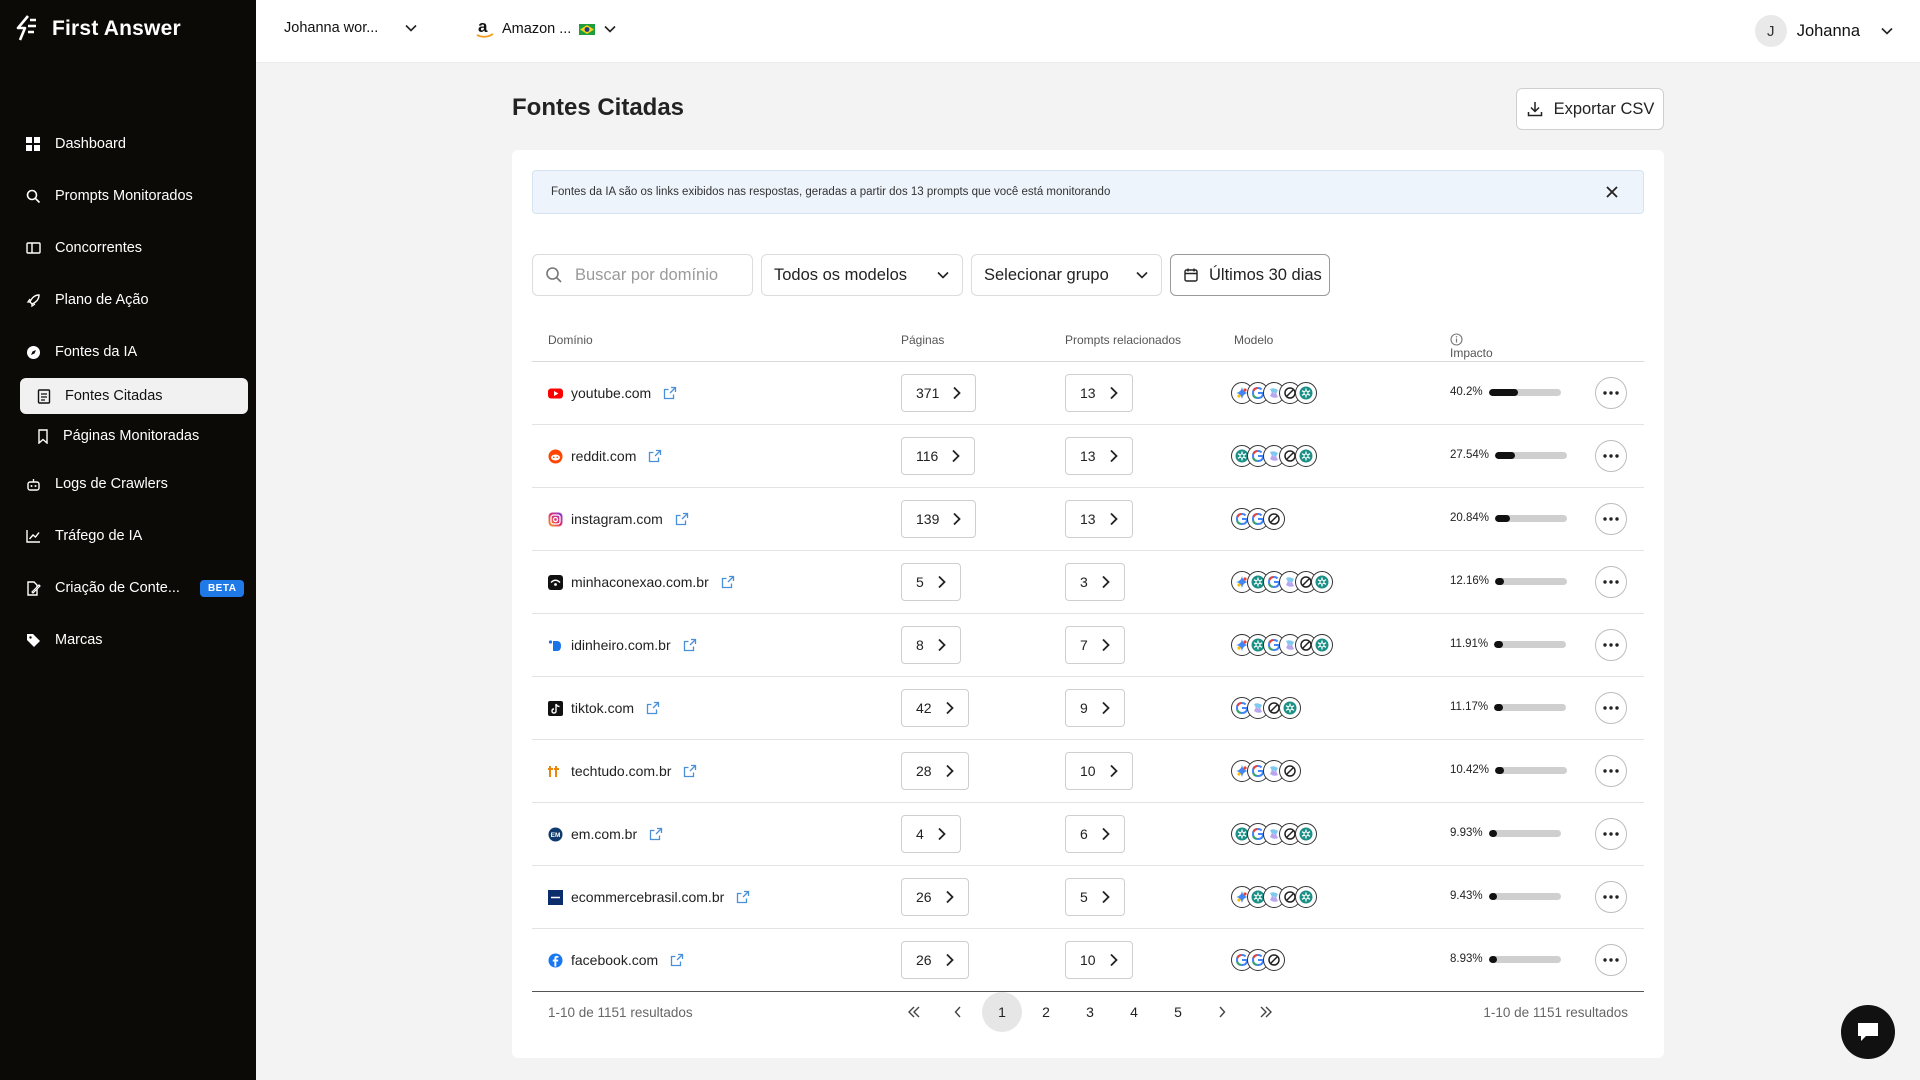 The height and width of the screenshot is (1080, 1920). What do you see at coordinates (128, 588) in the screenshot?
I see `sidebar-item-cria-o-de-conte: Criação de Conte... BETA` at bounding box center [128, 588].